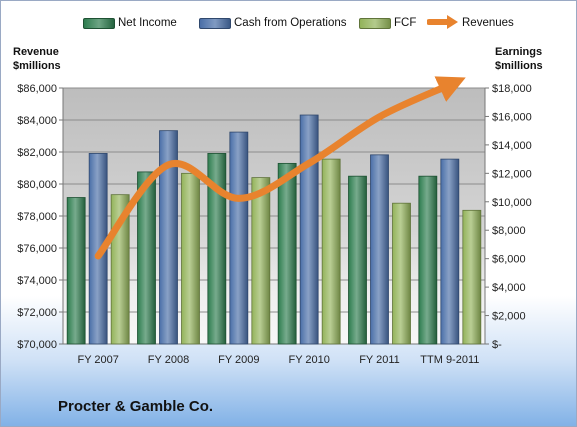  What do you see at coordinates (405, 23) in the screenshot?
I see `legend-label-fcf: FCF` at bounding box center [405, 23].